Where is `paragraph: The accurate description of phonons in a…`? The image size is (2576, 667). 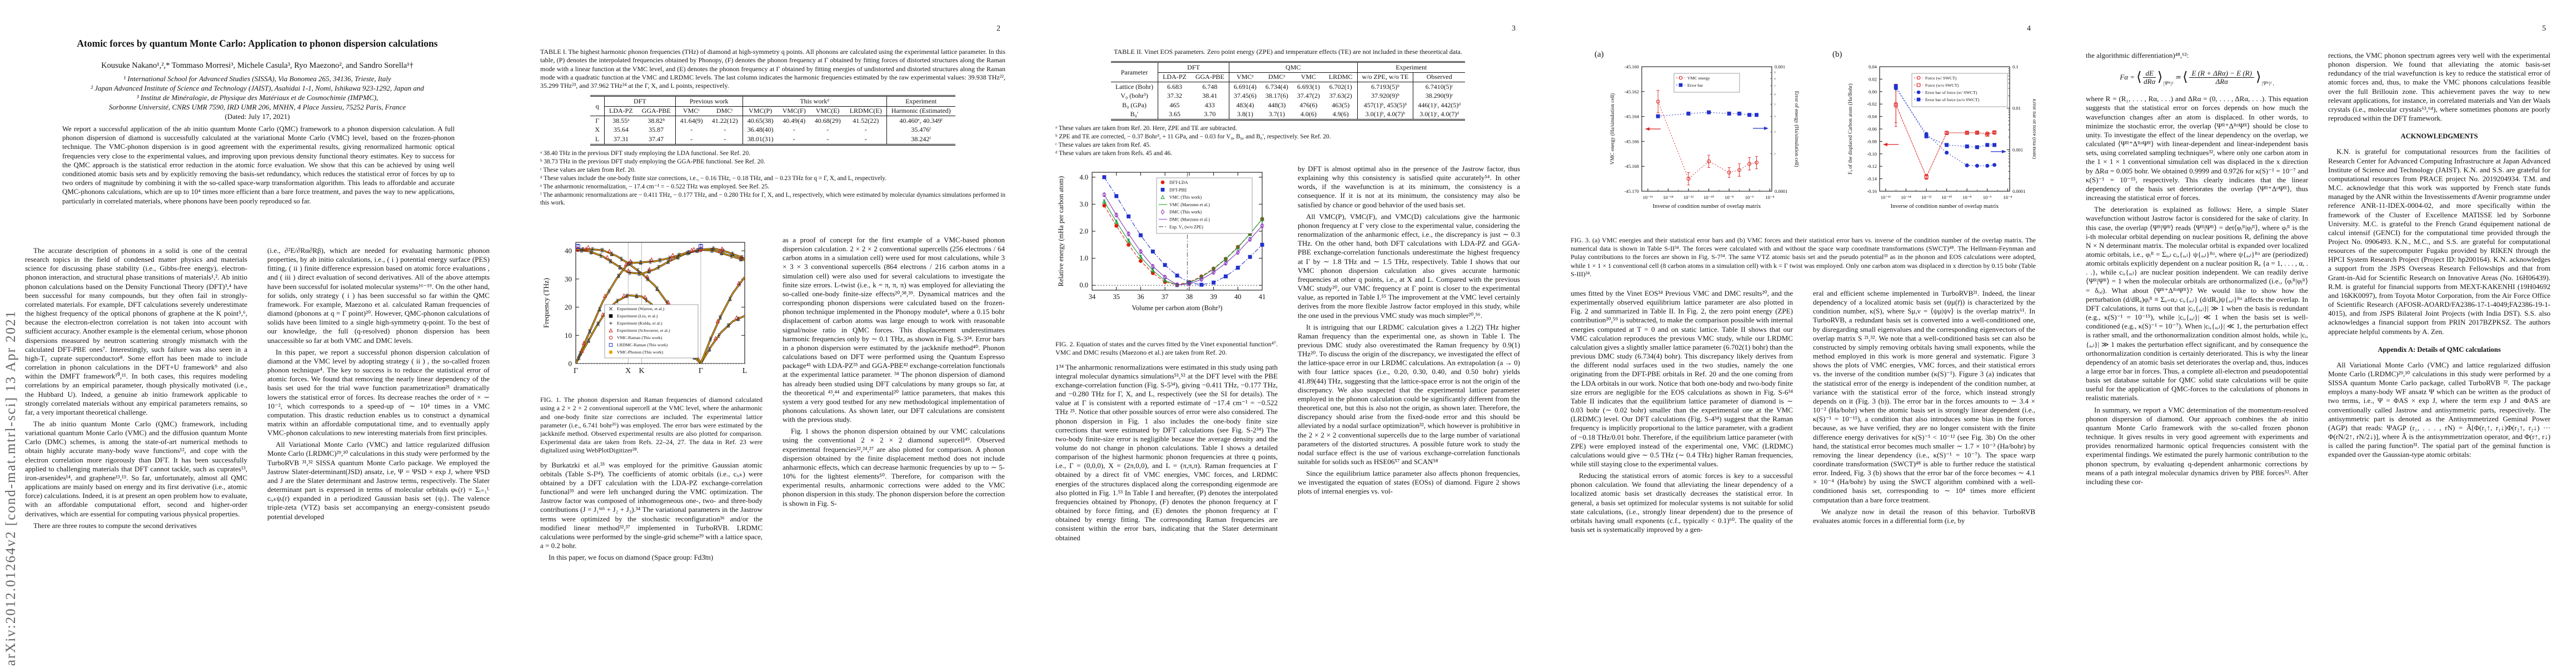 paragraph: The accurate description of phonons in a… is located at coordinates (136, 331).